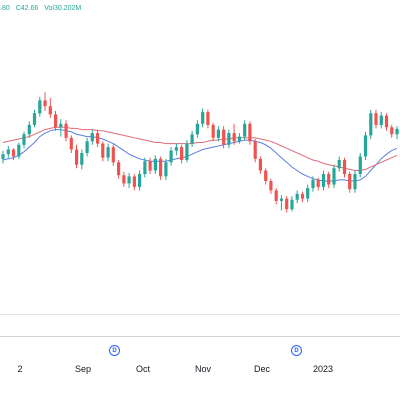 This screenshot has height=401, width=400. Describe the element at coordinates (143, 369) in the screenshot. I see `time-label: Oct` at that location.